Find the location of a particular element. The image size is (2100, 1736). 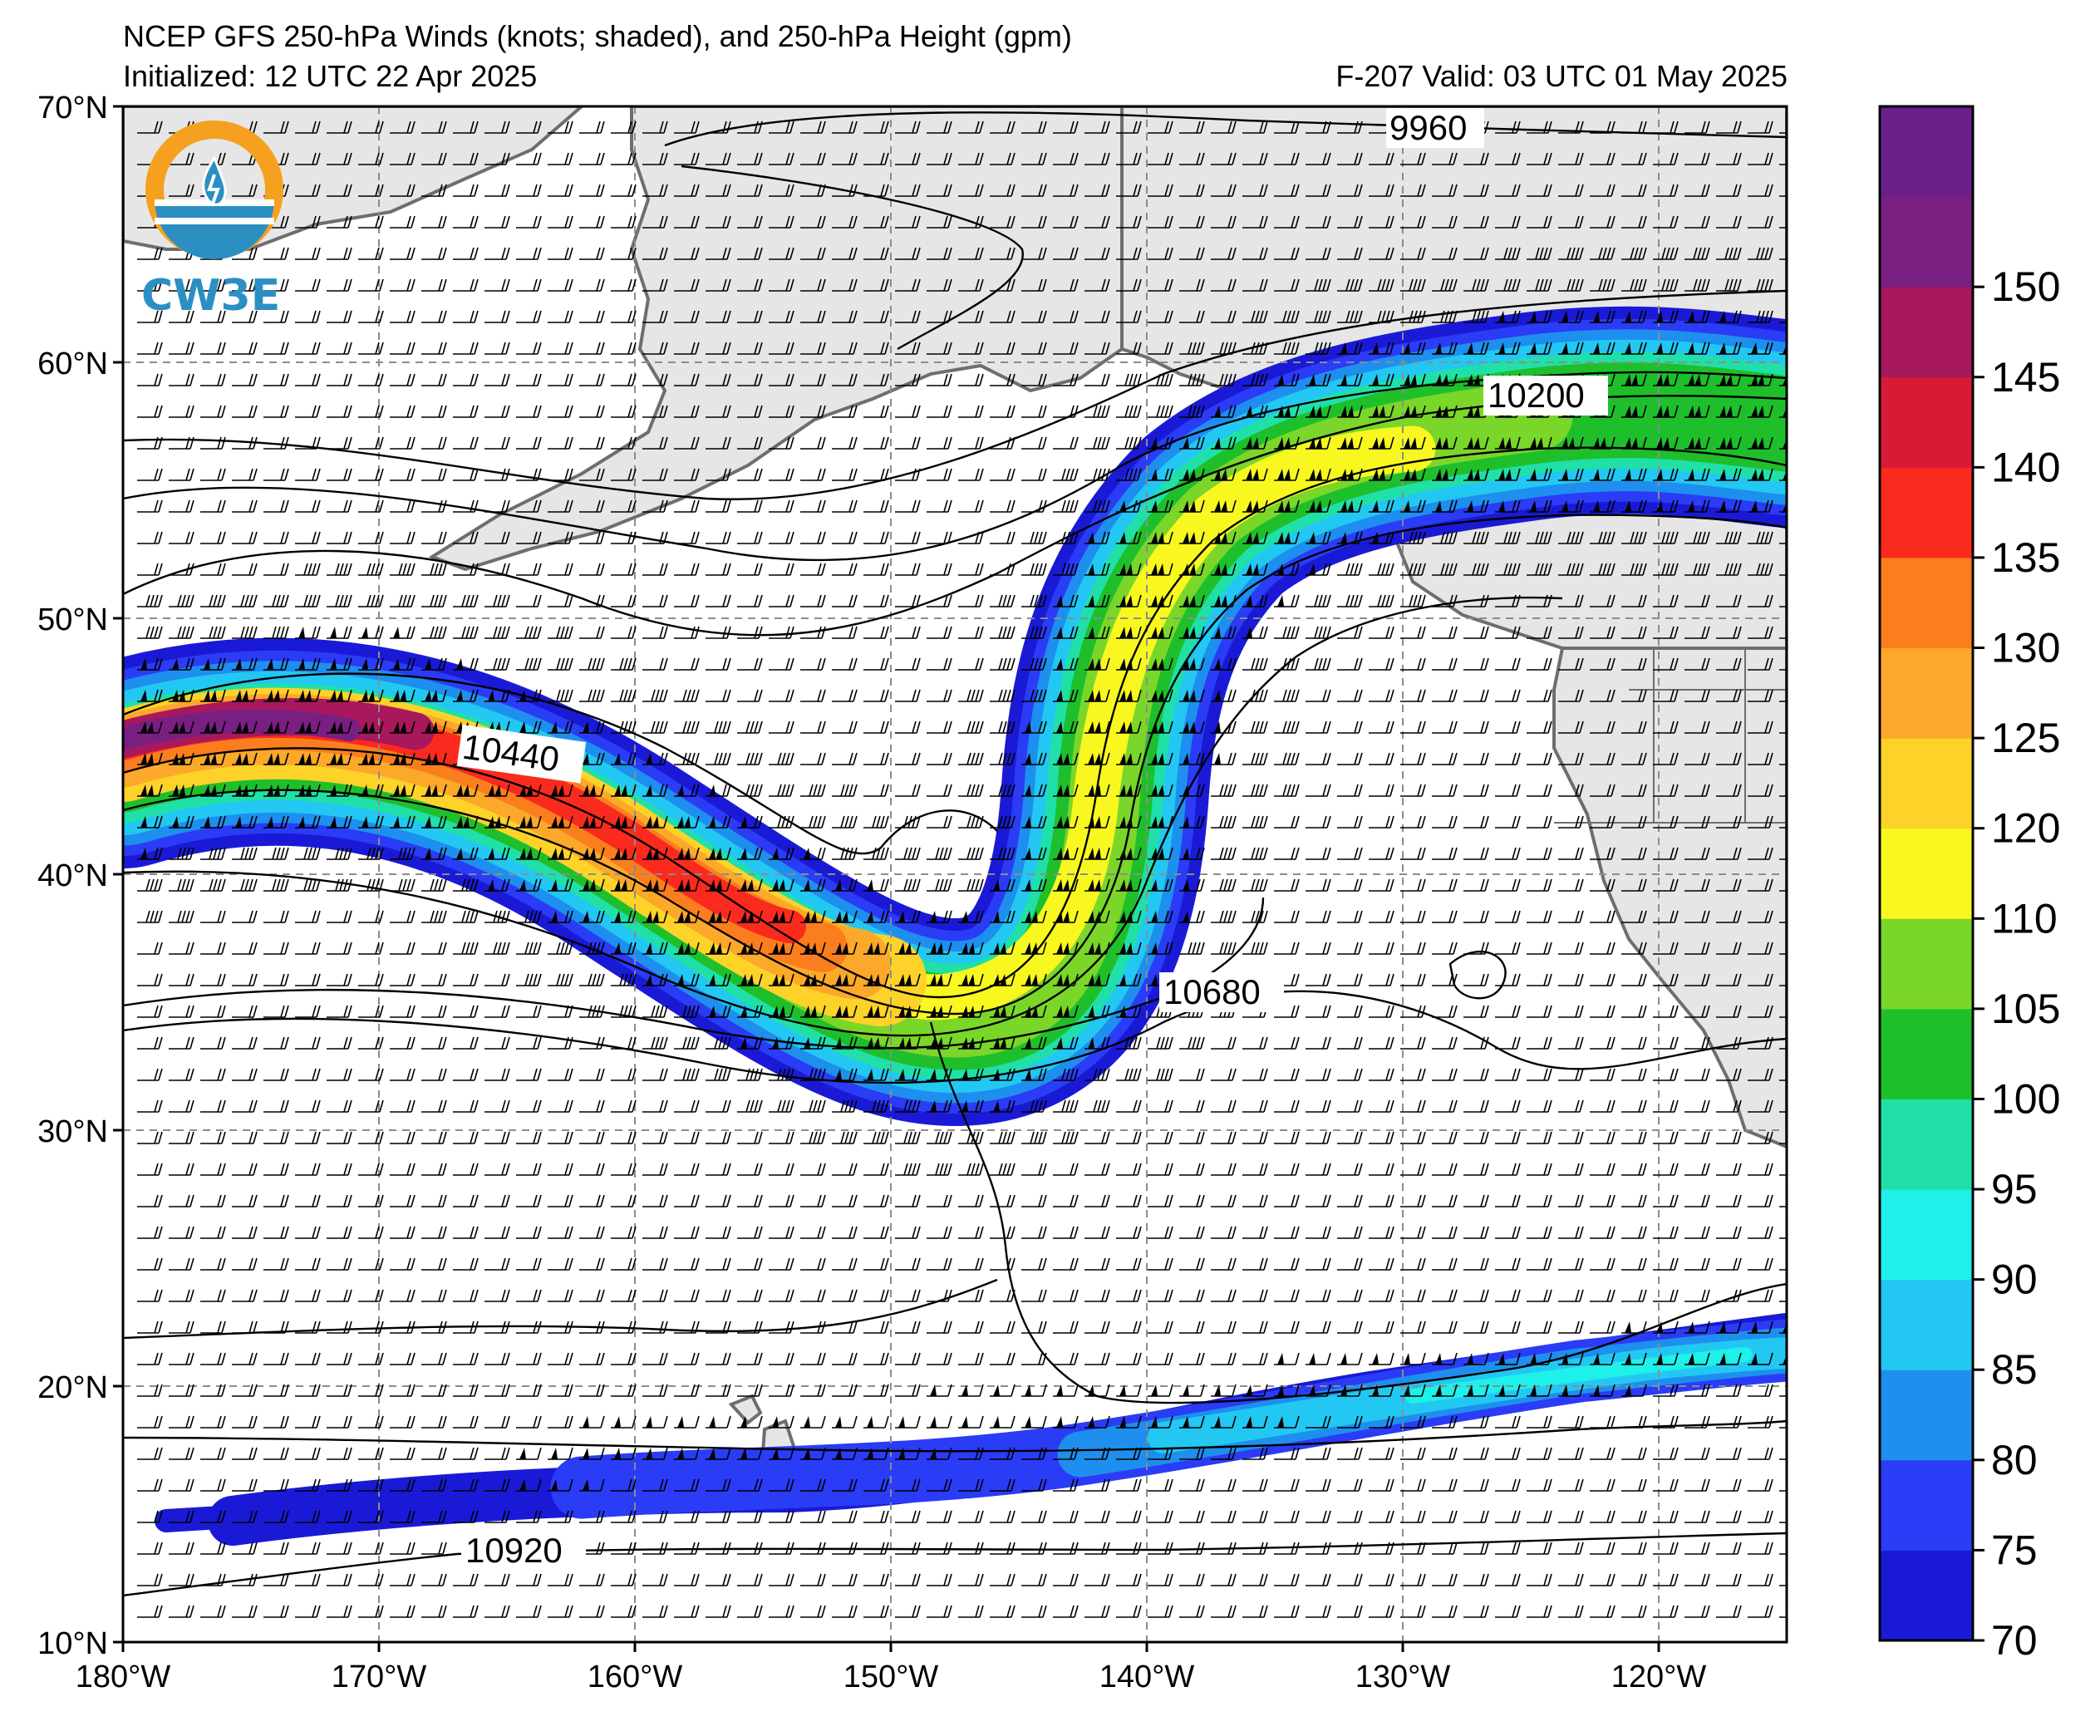

contour-c is located at coordinates (955, 466).